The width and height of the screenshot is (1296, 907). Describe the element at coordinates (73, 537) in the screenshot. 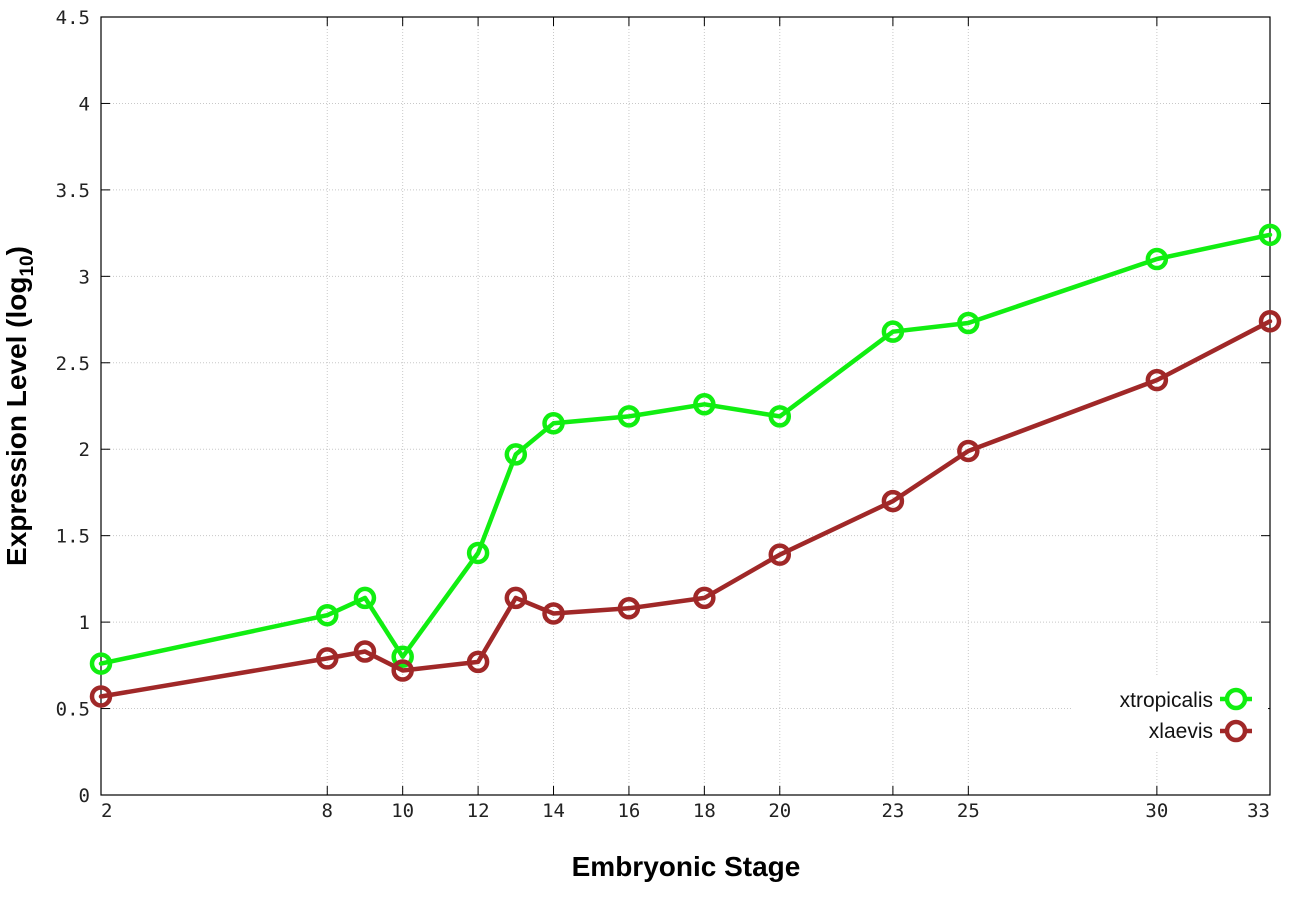

I see `y-tick-label: 1.5` at that location.